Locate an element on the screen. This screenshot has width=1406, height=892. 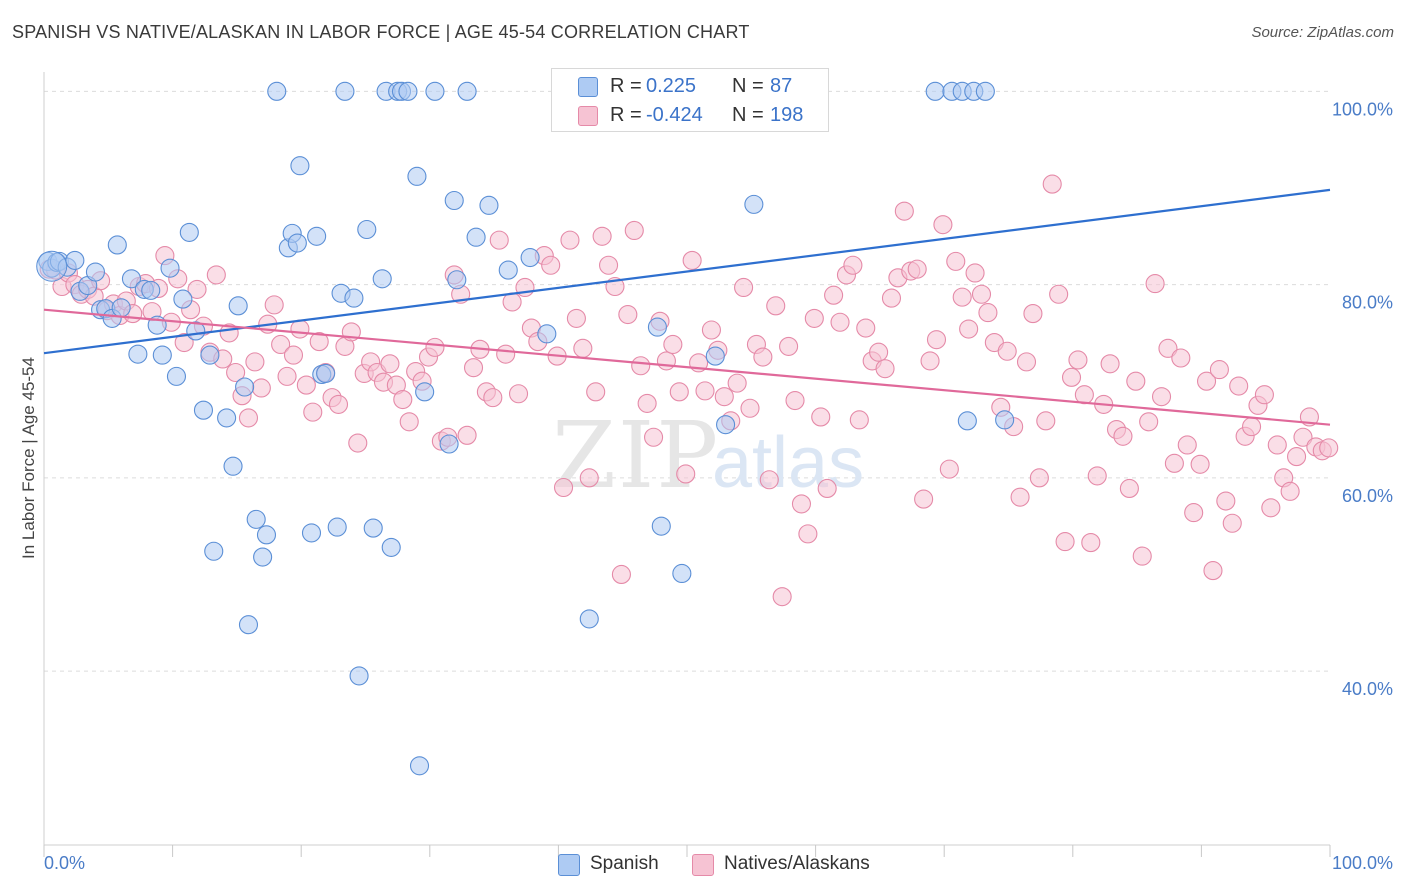
x-axis-ticks is located at coordinates (687, 851).